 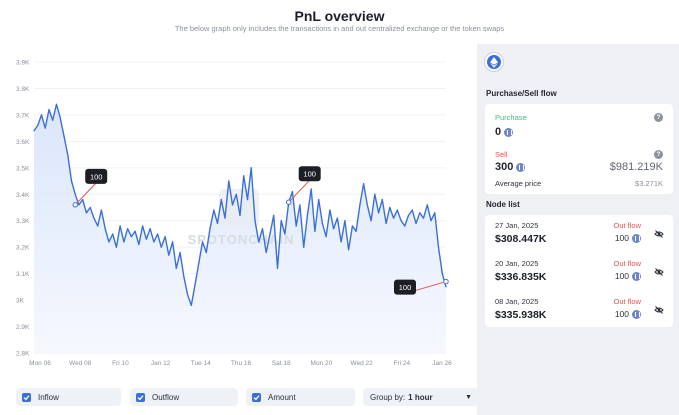 I want to click on chart-toggles: Inflow Outflow Amount Group by: 1 hour ▼, so click(x=247, y=397).